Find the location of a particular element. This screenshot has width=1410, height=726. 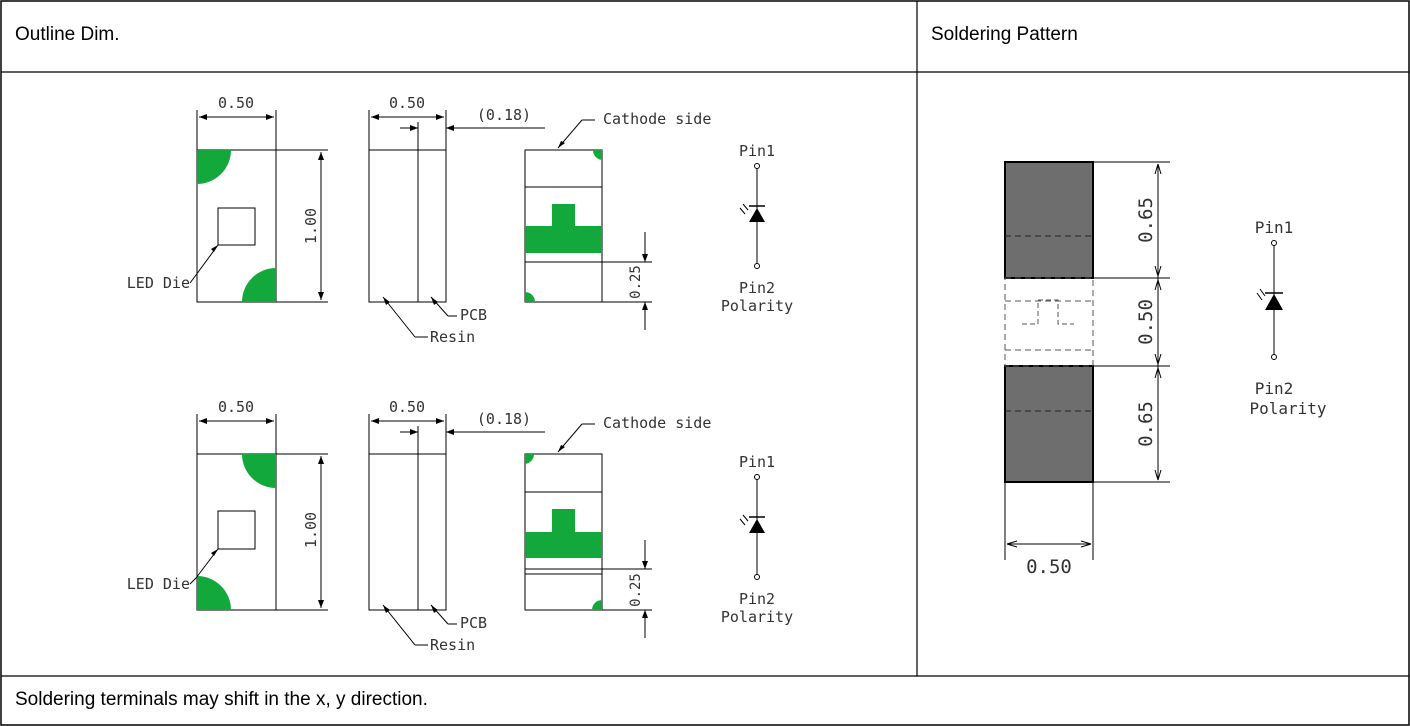

corner-marking-bl is located at coordinates (214, 593).